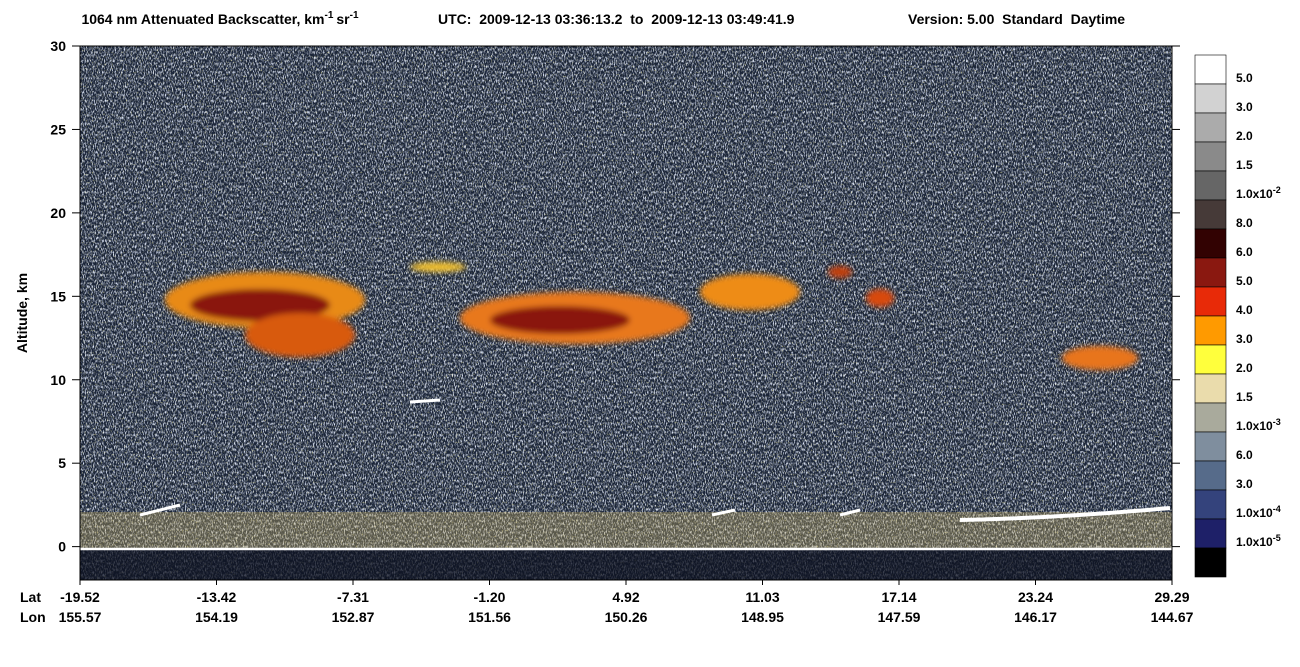 The width and height of the screenshot is (1300, 667). I want to click on colorbar-label: 1.0x10⁻³, so click(1258, 425).